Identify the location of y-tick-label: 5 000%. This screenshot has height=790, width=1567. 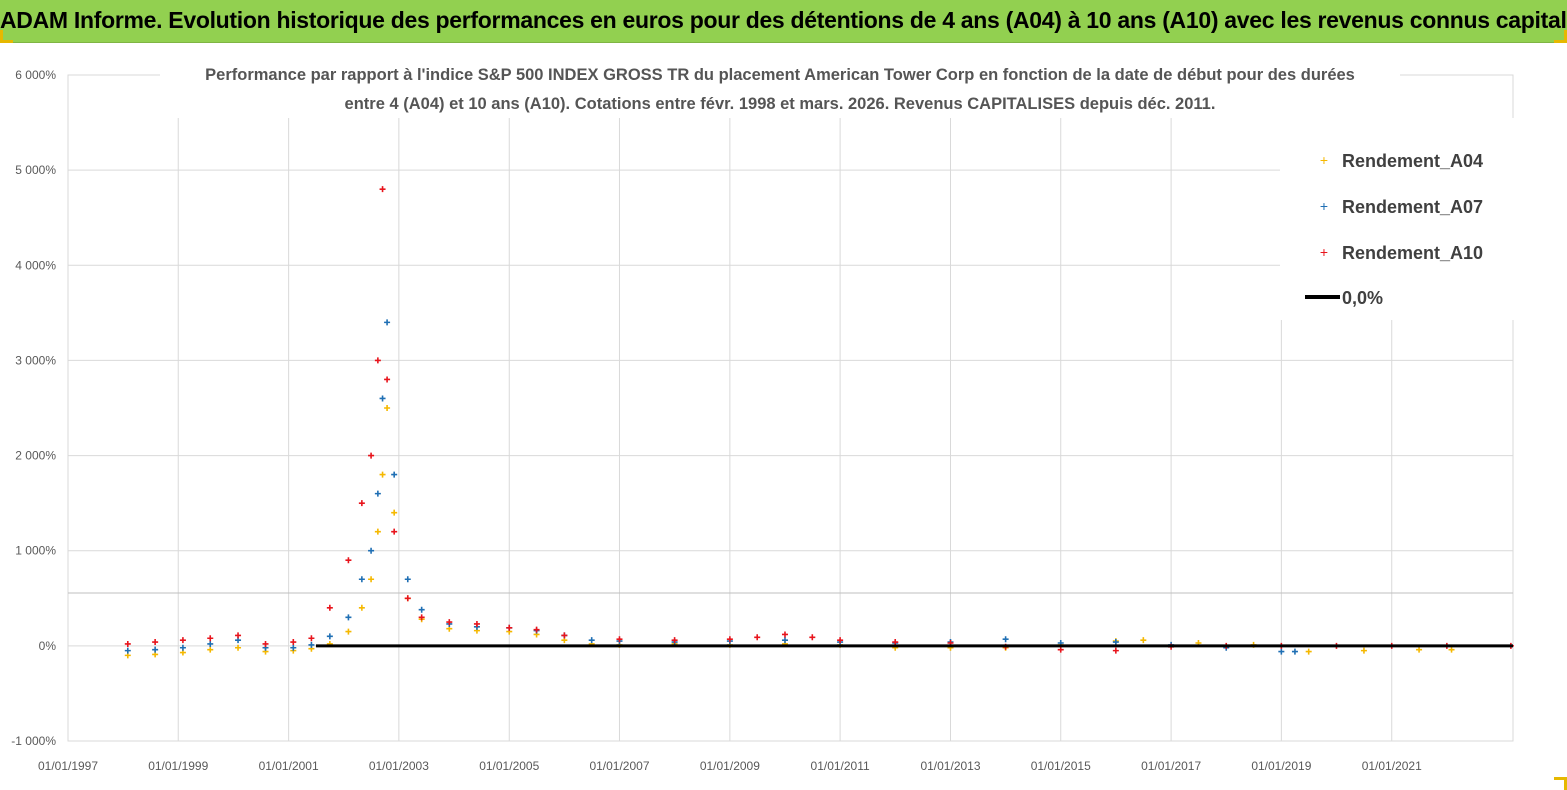
(35, 170).